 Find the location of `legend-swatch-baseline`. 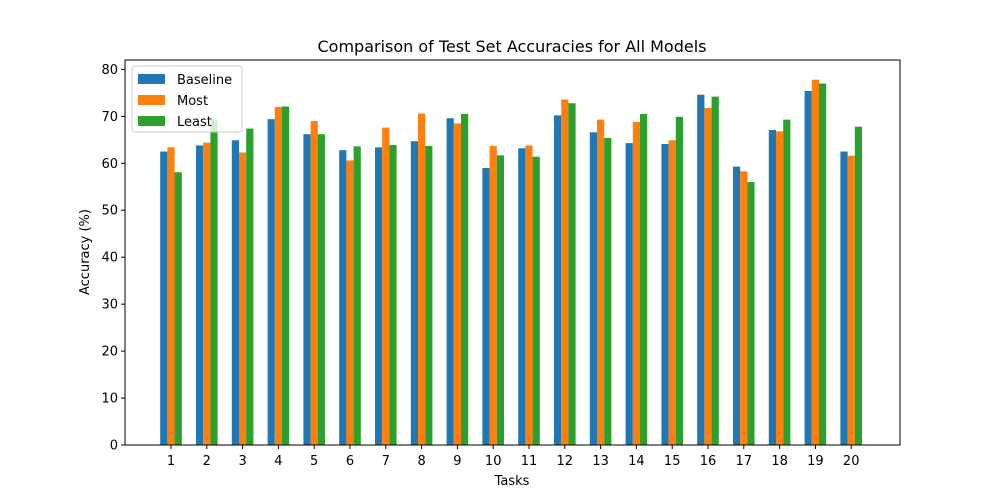

legend-swatch-baseline is located at coordinates (151, 79).